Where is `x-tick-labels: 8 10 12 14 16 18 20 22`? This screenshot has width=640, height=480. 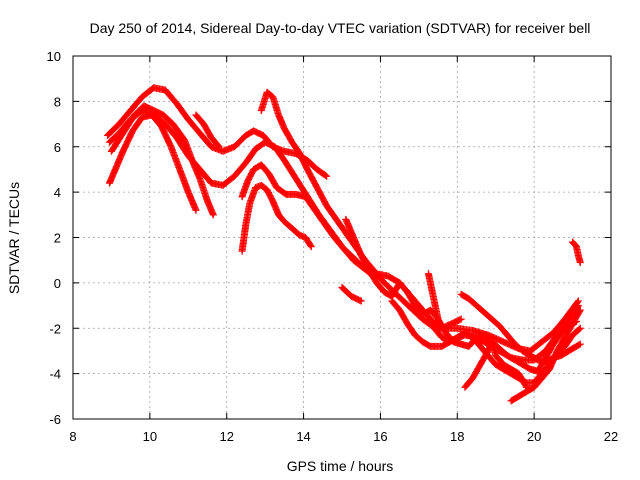 x-tick-labels: 8 10 12 14 16 18 20 22 is located at coordinates (343, 436).